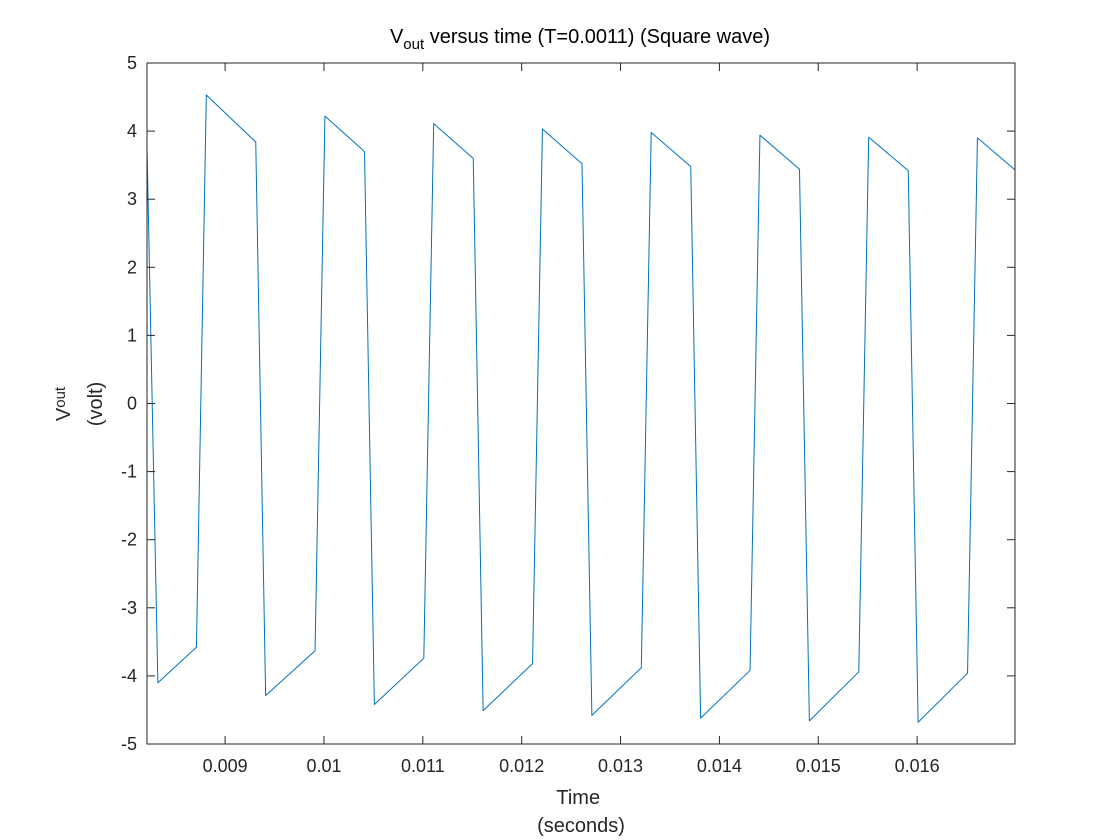 The image size is (1120, 840). What do you see at coordinates (581, 812) in the screenshot?
I see `x-axis-title: Time (seconds)` at bounding box center [581, 812].